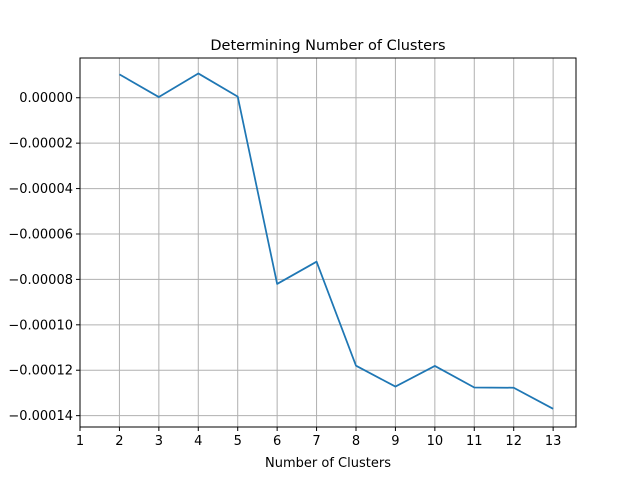 The width and height of the screenshot is (640, 485). I want to click on y-tick-label: −0.00002, so click(40, 144).